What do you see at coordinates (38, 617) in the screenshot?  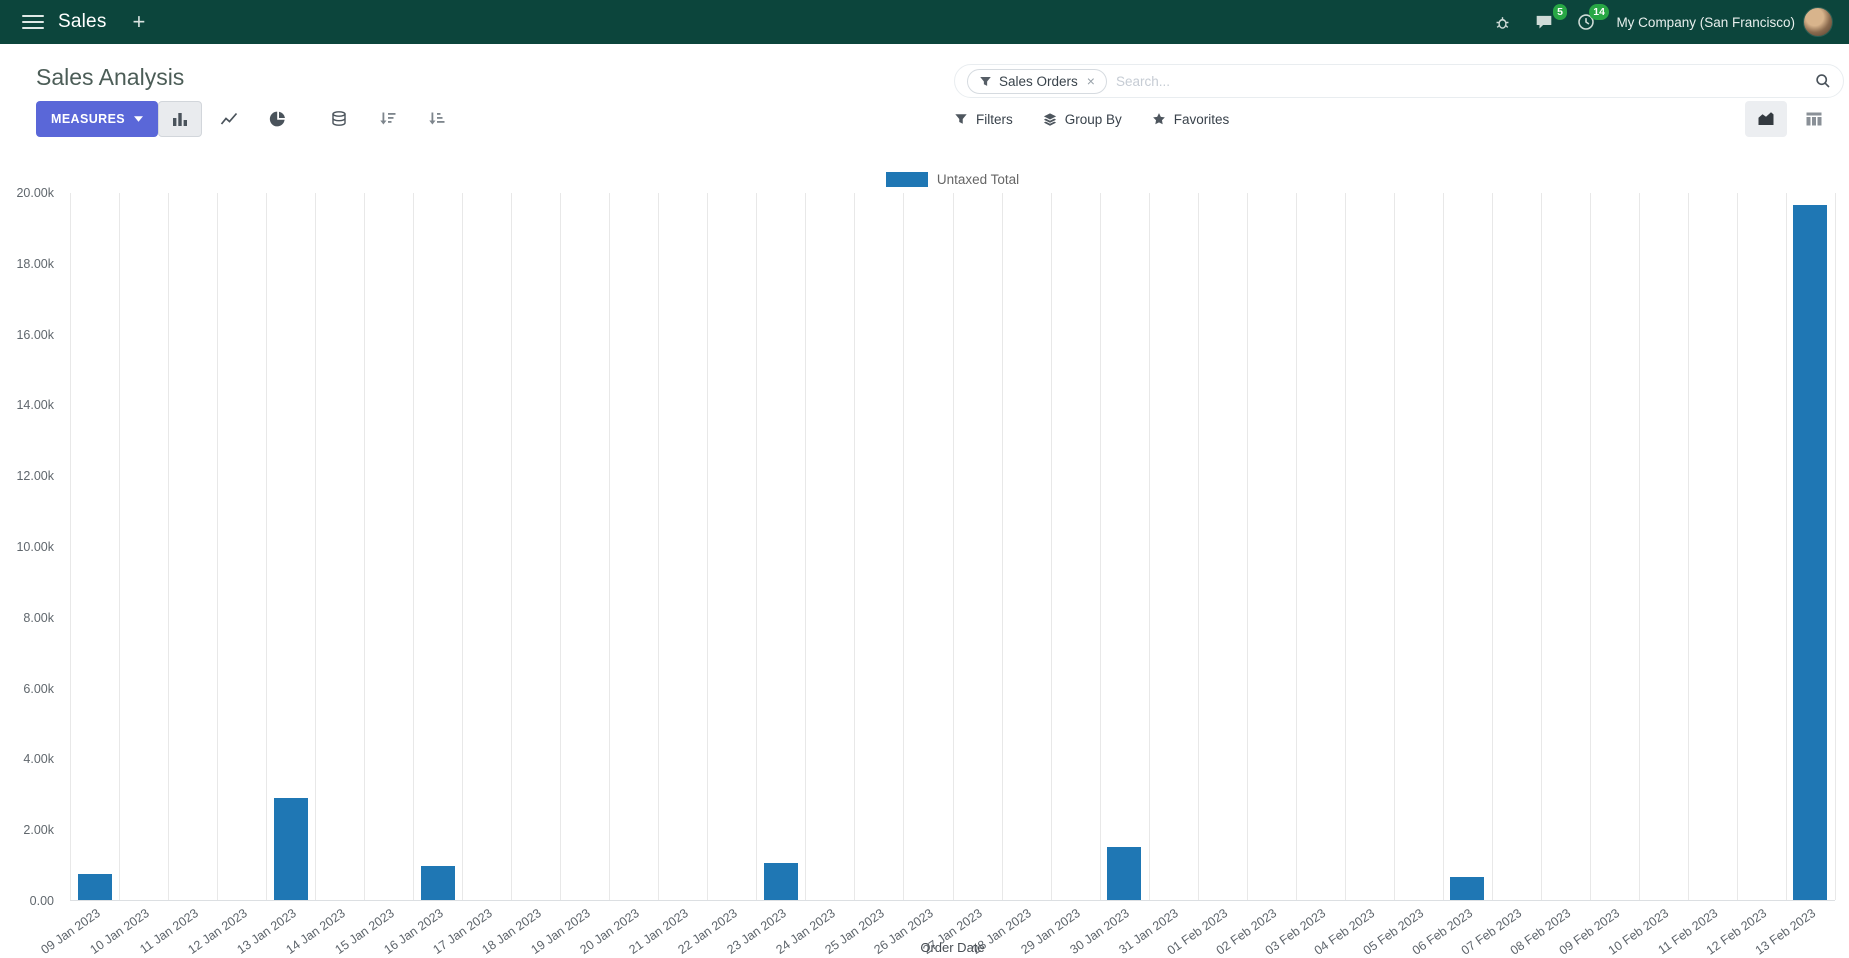 I see `y-tick-label: 8.00k` at bounding box center [38, 617].